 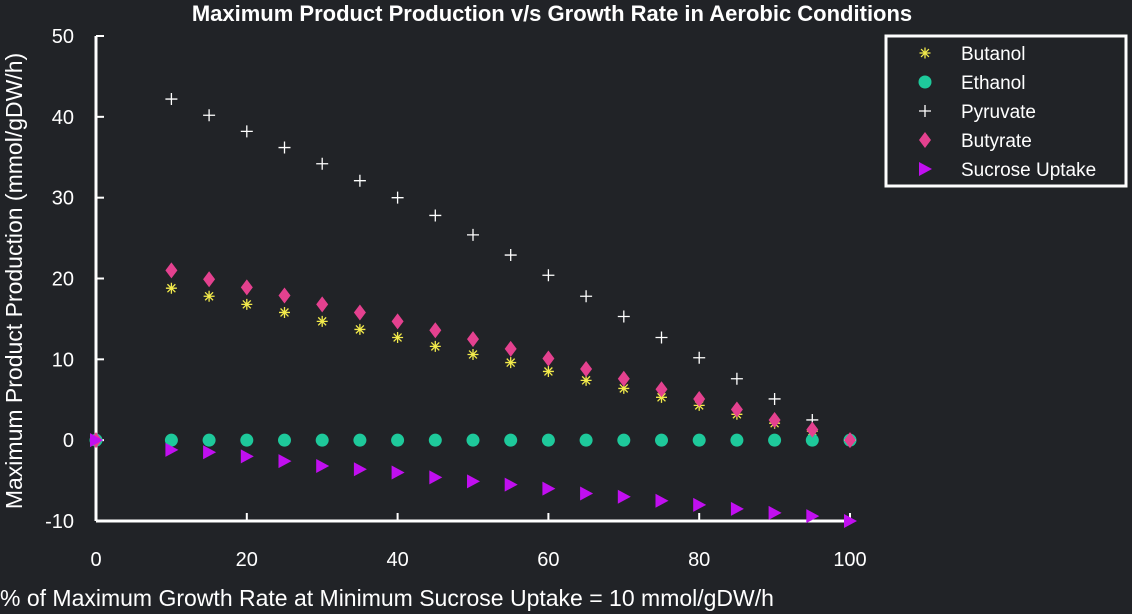 I want to click on x-tick-label: 100, so click(x=849, y=560).